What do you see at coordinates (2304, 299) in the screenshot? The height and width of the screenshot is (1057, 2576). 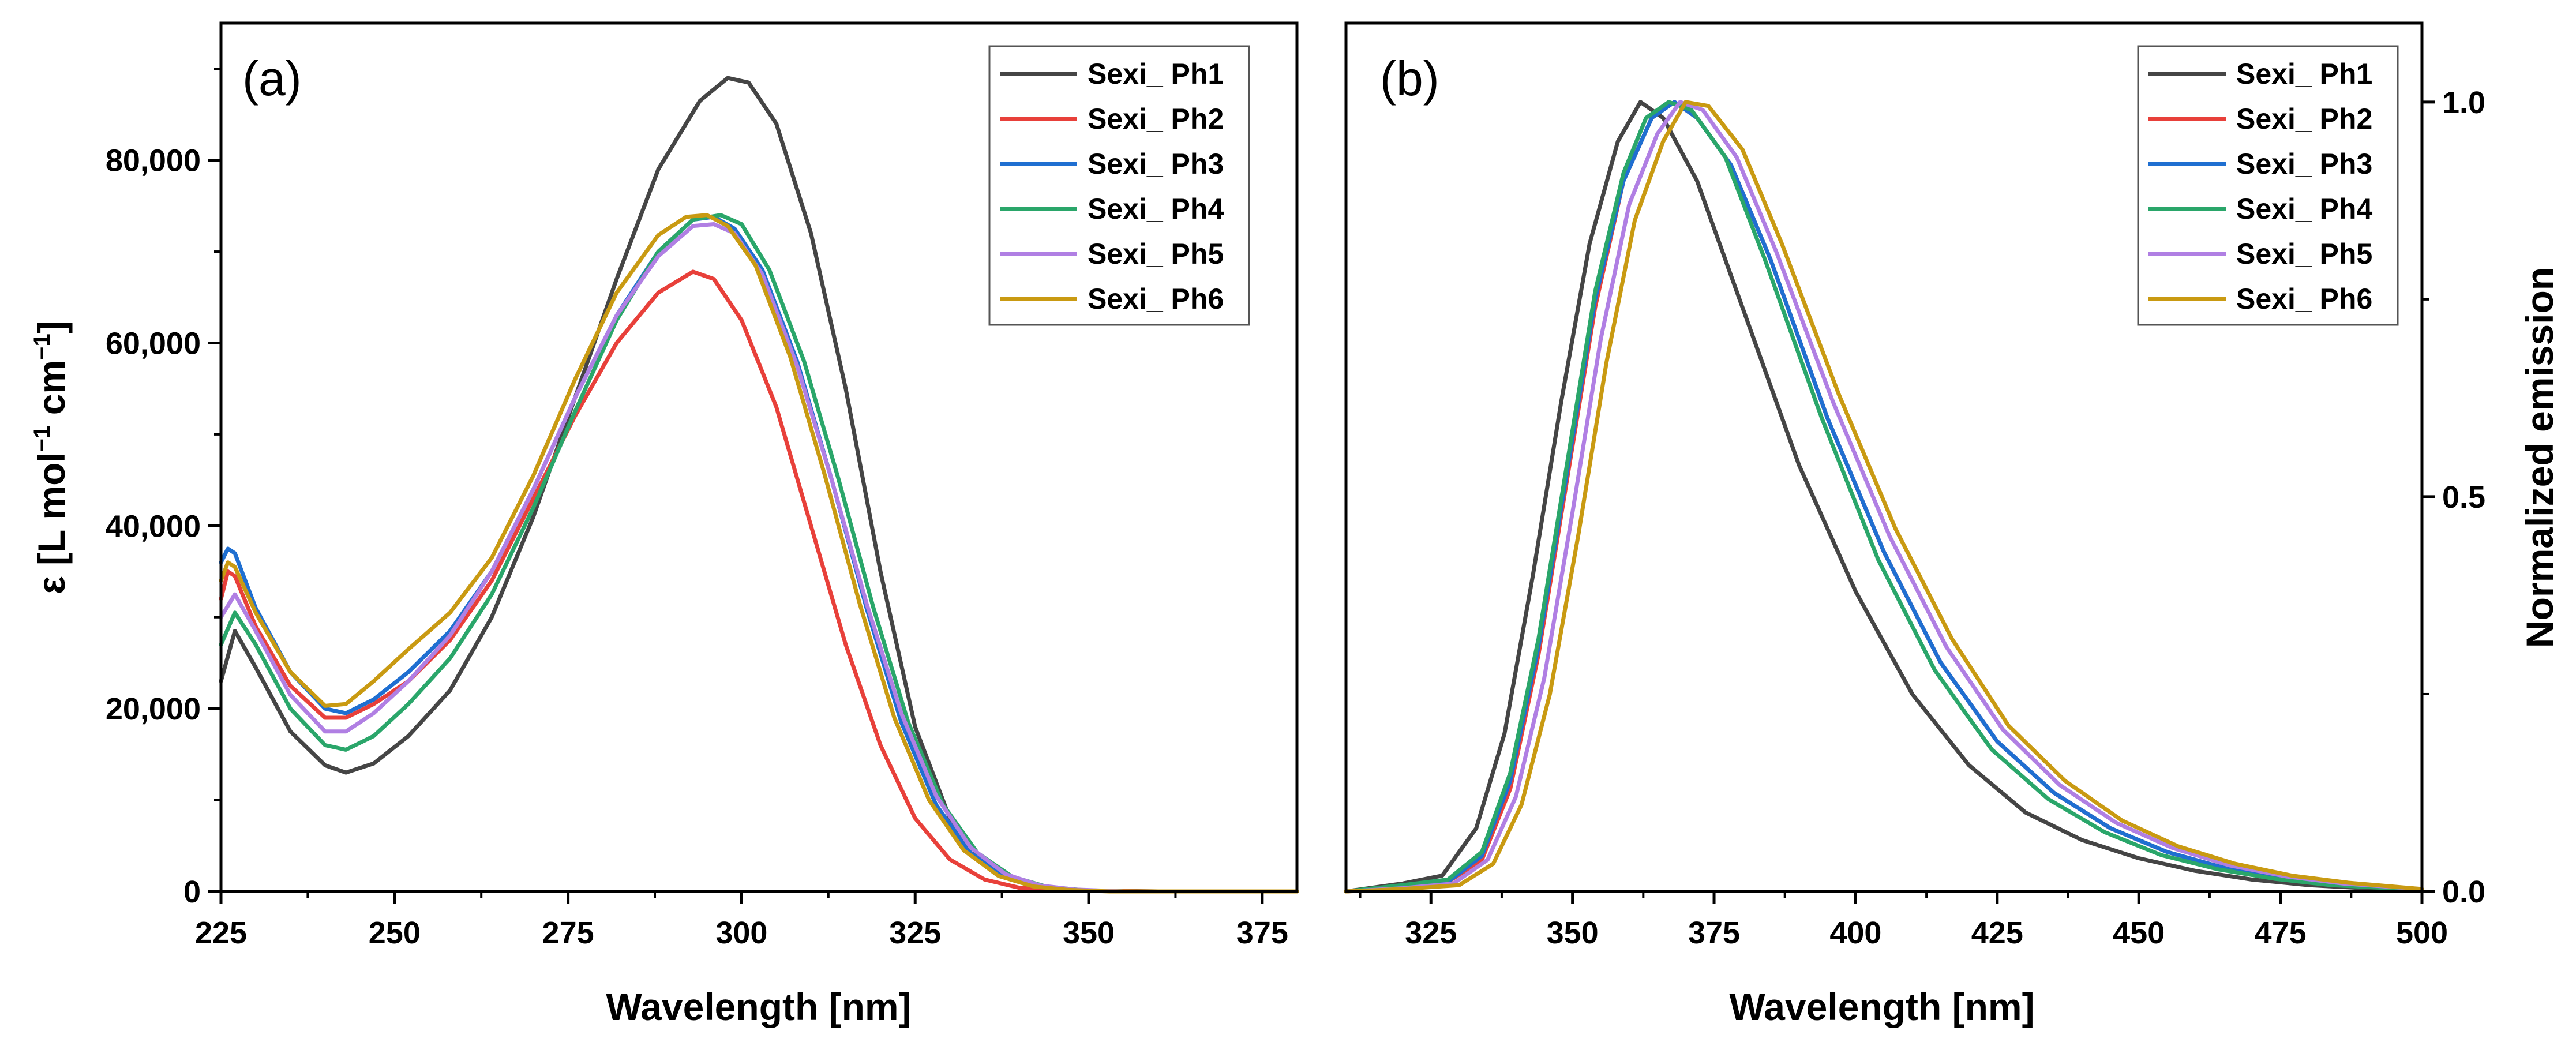 I see `panel-b-legend-label-6: Sexi_ Ph6` at bounding box center [2304, 299].